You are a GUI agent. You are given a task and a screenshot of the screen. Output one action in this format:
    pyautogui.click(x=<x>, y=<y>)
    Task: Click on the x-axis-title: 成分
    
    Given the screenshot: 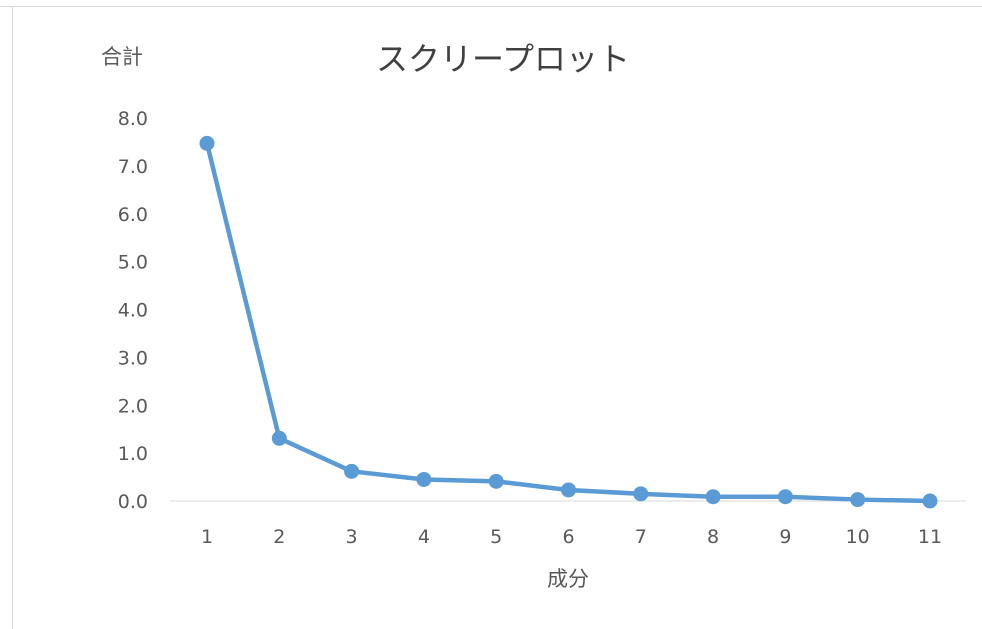 What is the action you would take?
    pyautogui.click(x=568, y=579)
    